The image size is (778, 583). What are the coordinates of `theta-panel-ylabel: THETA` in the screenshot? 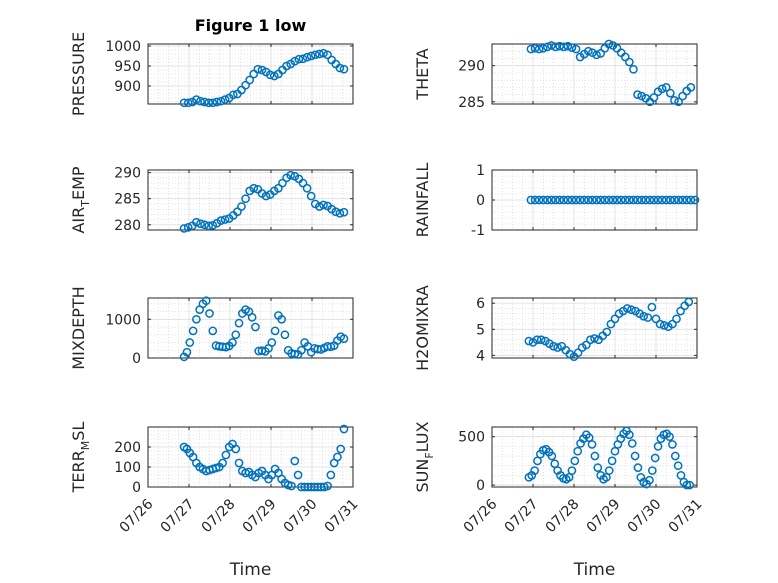 It's located at (422, 74).